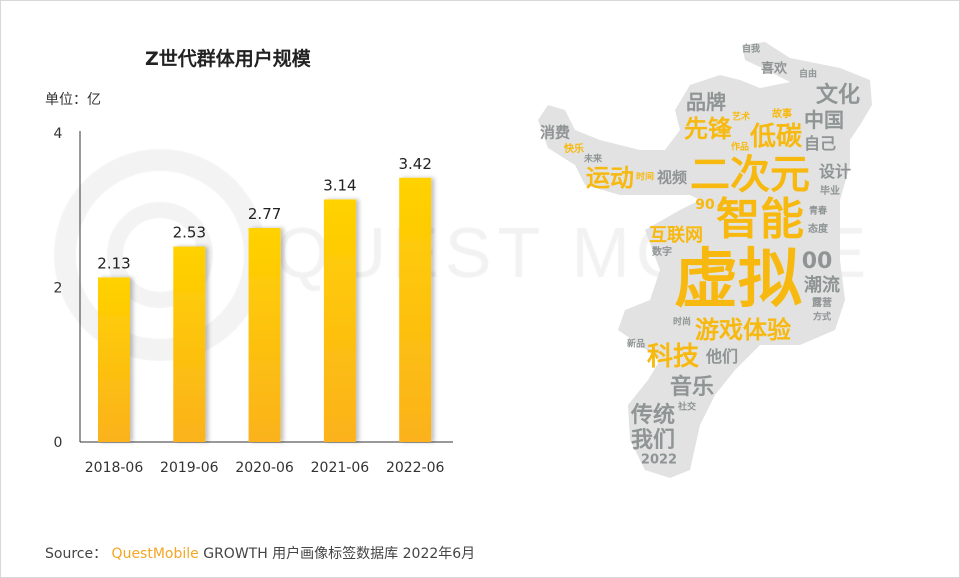 Image resolution: width=960 pixels, height=578 pixels. I want to click on word-cloud-word: 自我, so click(751, 49).